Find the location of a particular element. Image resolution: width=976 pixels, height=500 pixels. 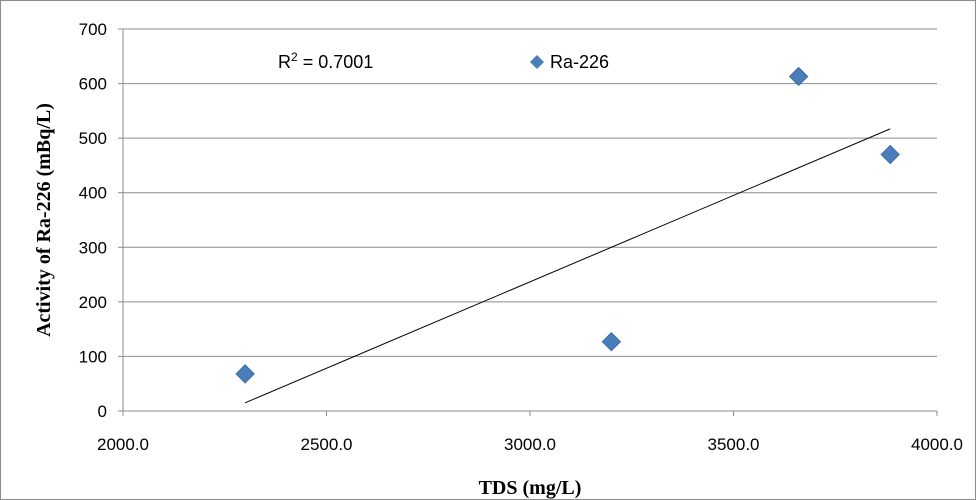

legend-label-ra-226: Ra-226 is located at coordinates (579, 62).